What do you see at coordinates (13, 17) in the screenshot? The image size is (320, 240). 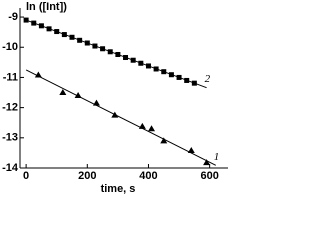 I see `y-tick-label: -9` at bounding box center [13, 17].